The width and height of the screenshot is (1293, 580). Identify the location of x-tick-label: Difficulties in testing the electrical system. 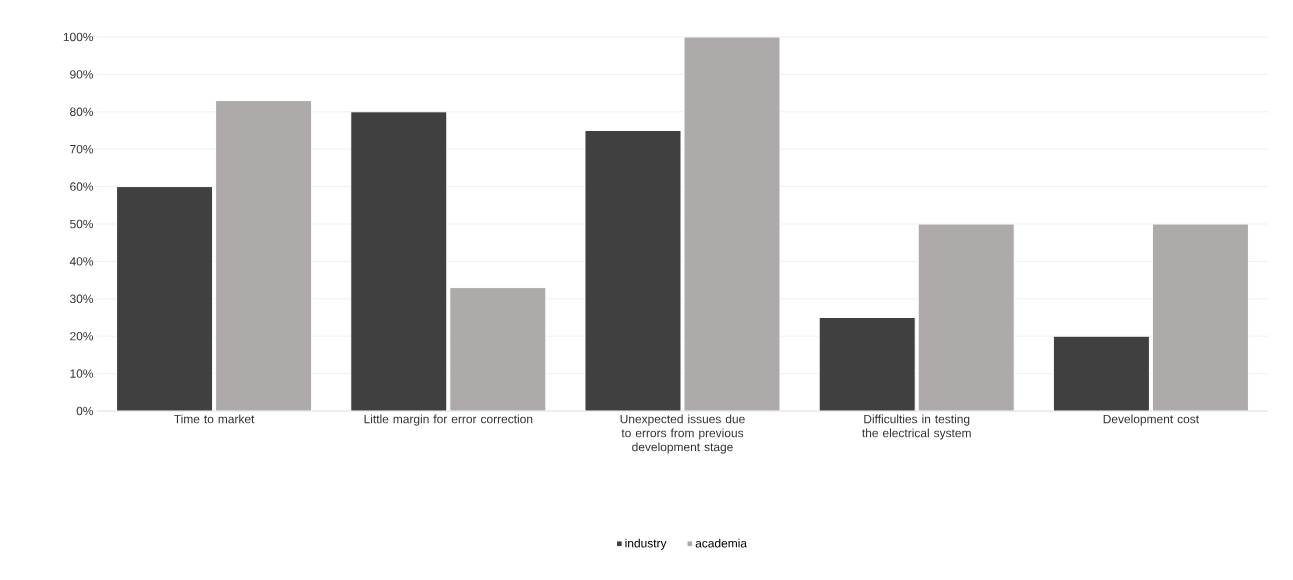
(916, 427).